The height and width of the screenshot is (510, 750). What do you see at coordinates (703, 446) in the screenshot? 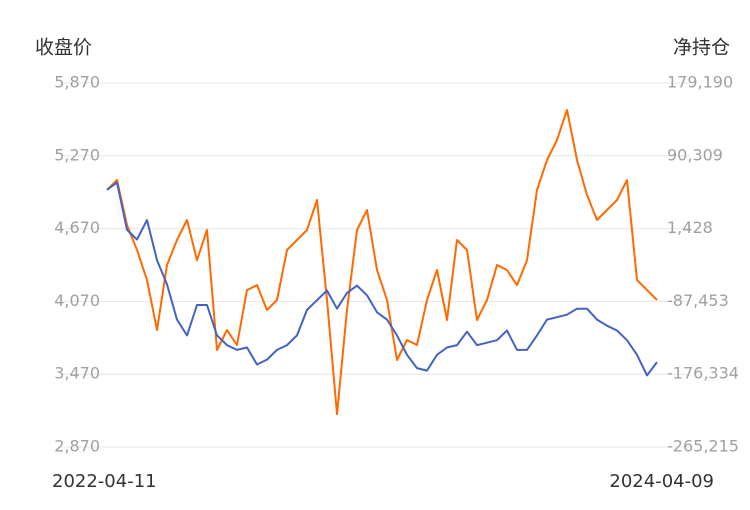
I see `y2-tick-label: -265,215` at bounding box center [703, 446].